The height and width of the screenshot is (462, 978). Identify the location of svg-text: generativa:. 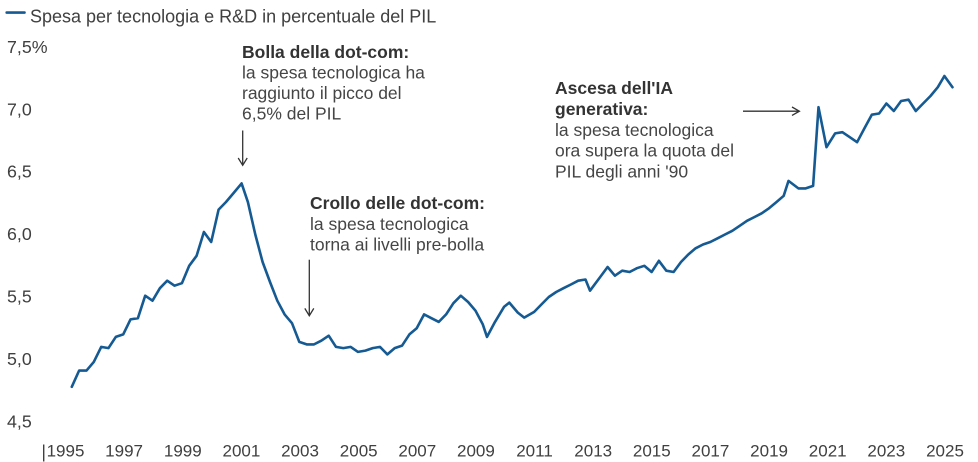
(601, 109).